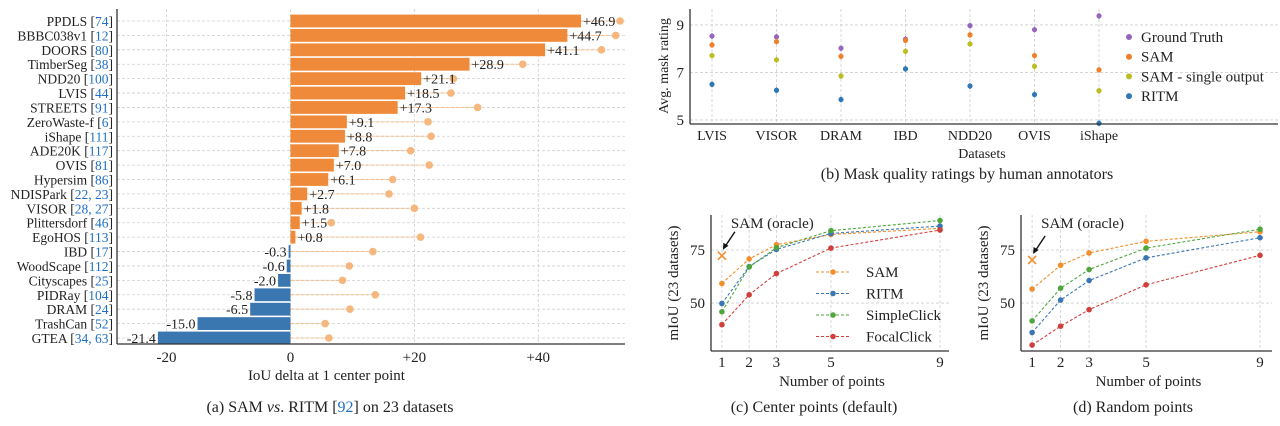 Image resolution: width=1280 pixels, height=426 pixels. I want to click on series-line, so click(831, 264).